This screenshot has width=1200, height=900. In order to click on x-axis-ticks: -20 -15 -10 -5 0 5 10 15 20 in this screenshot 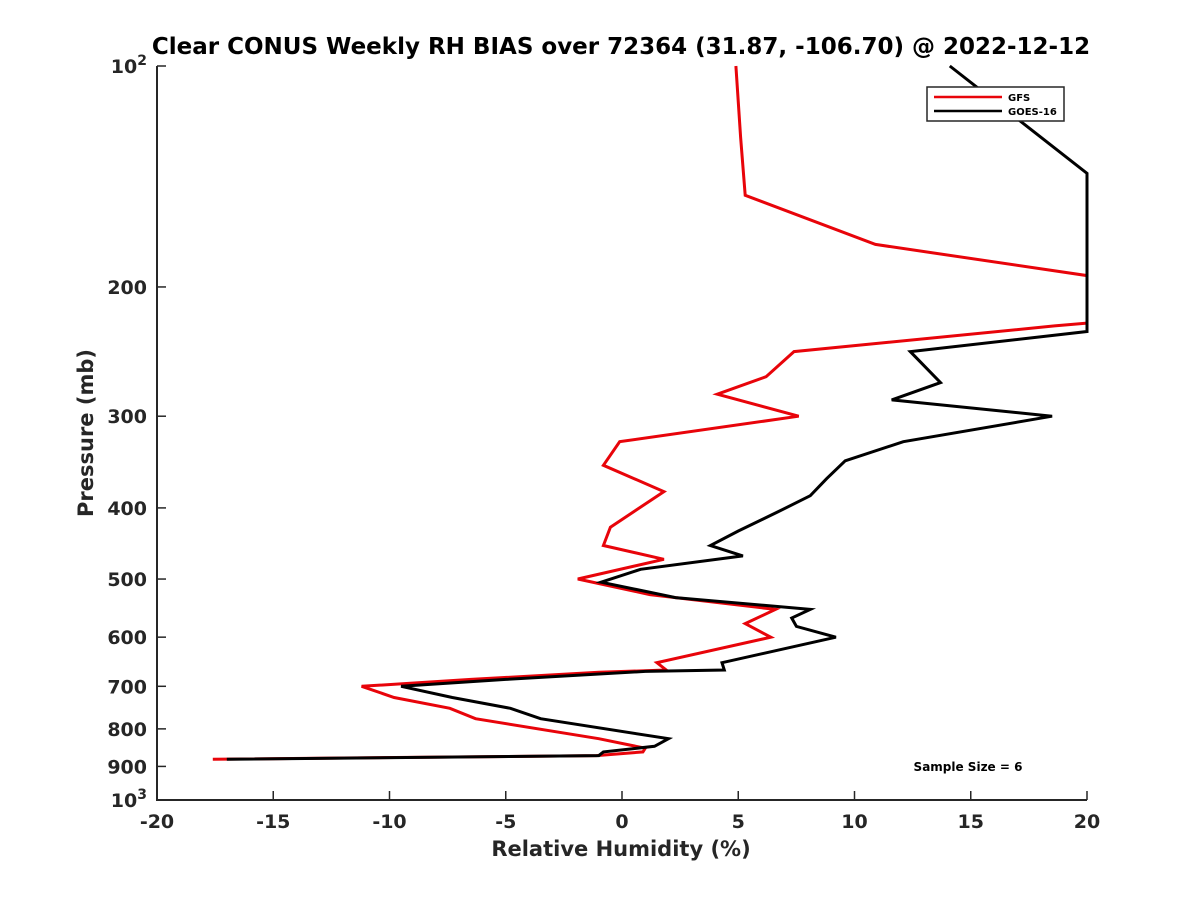, I will do `click(620, 812)`.